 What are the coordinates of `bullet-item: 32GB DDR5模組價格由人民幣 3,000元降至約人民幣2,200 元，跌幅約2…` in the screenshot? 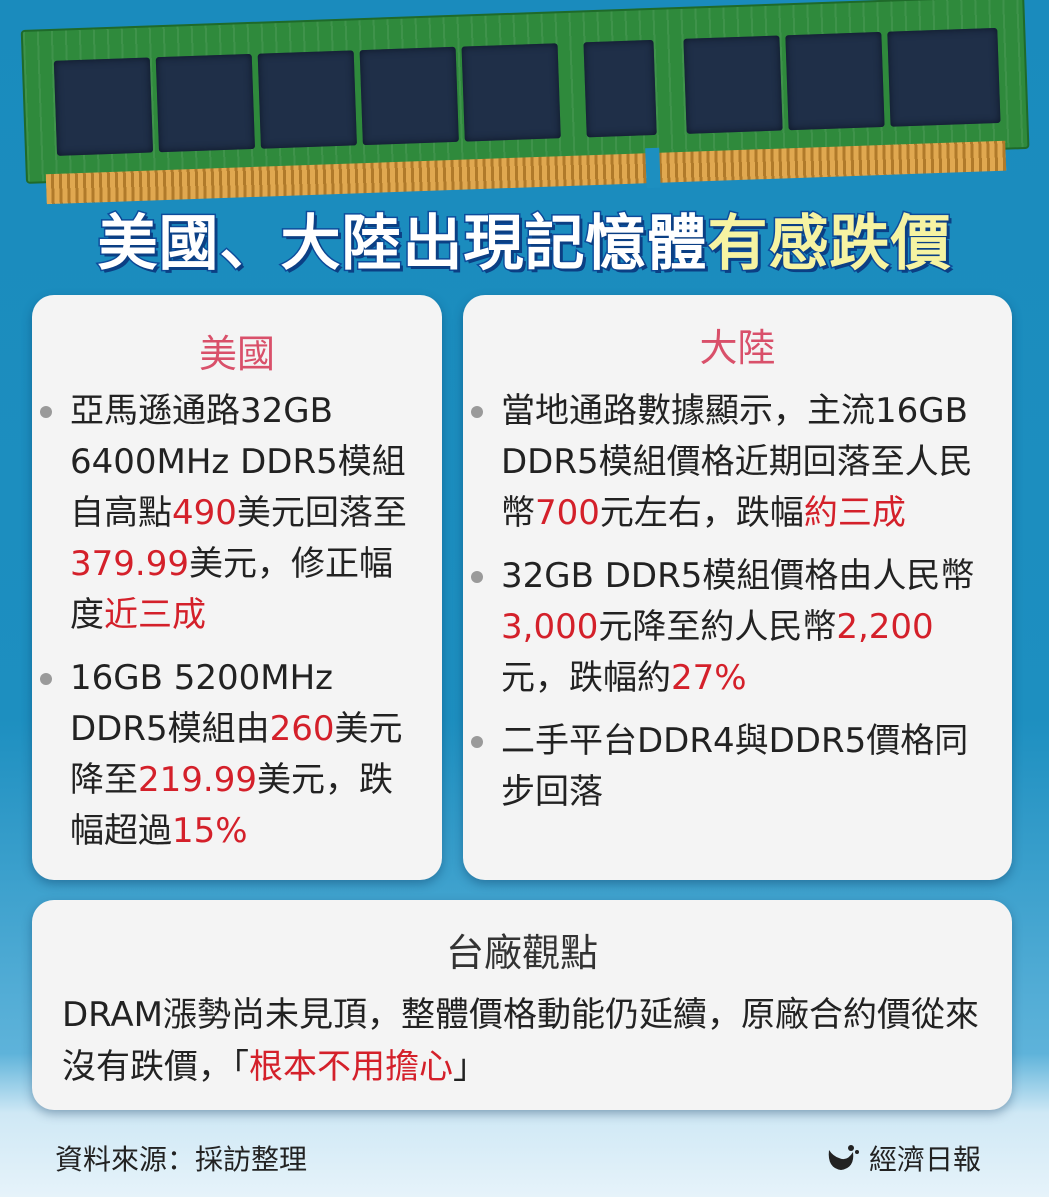 It's located at (728, 627).